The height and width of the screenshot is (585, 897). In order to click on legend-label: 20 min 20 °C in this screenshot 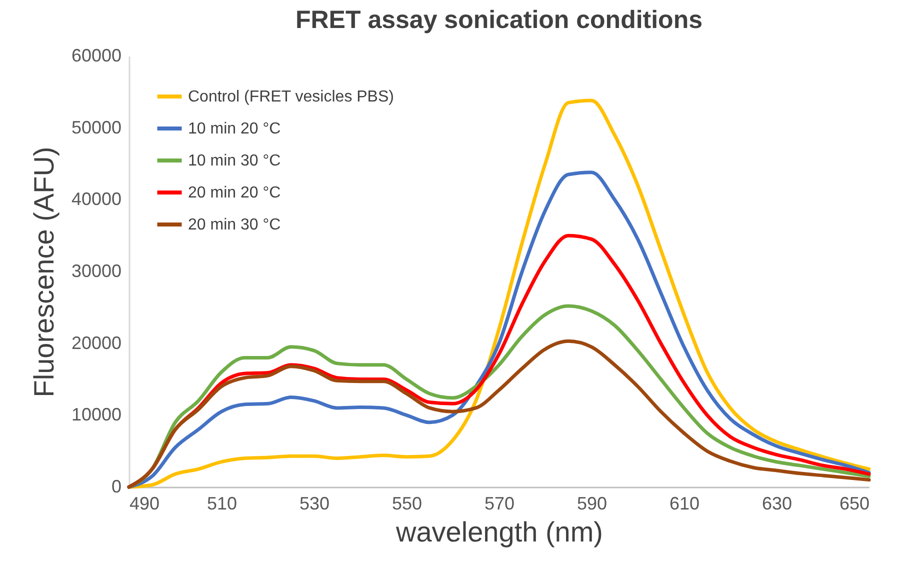, I will do `click(234, 193)`.